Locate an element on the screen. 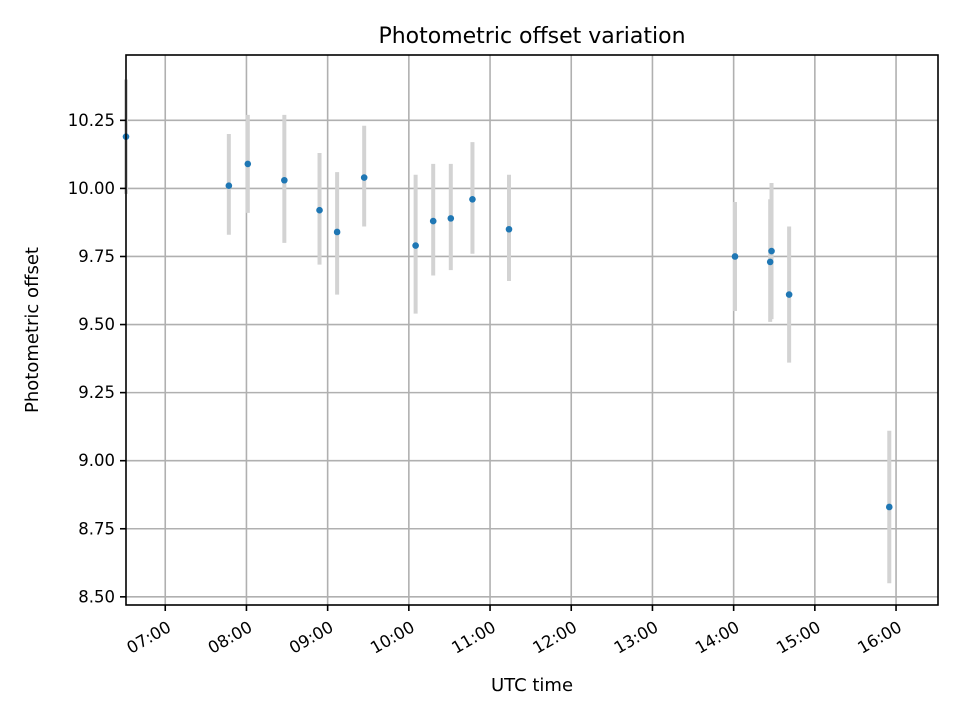  y-tick-labels: 8.50 8.75 9.00 9.25 9.50 9.75 10.00 10.25 is located at coordinates (91, 358).